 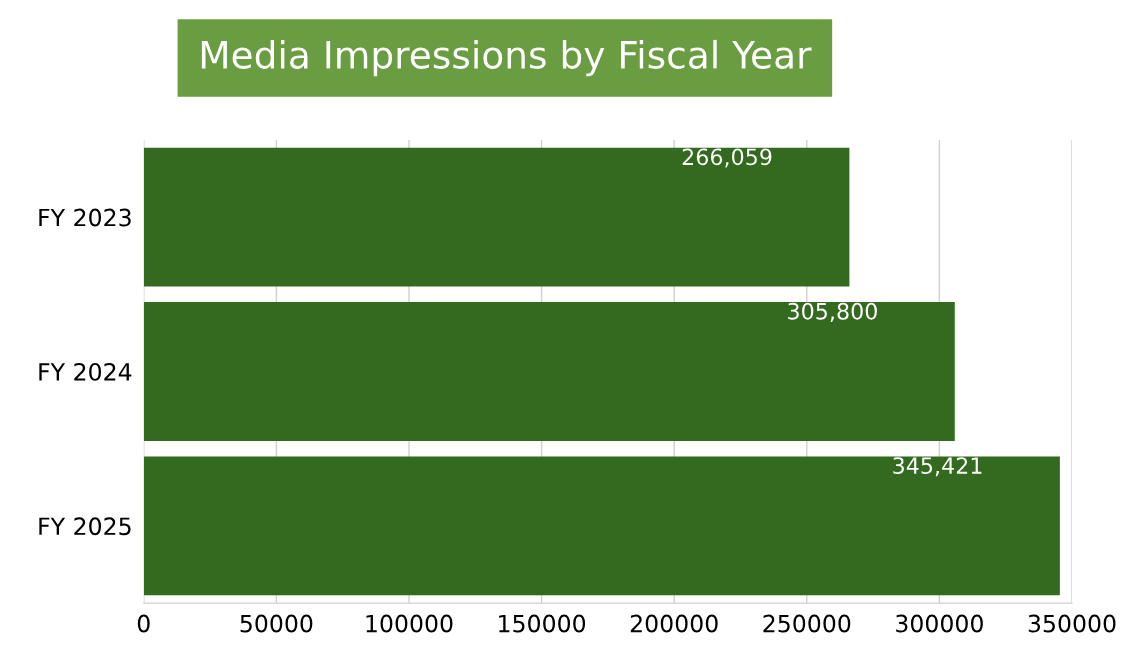 I want to click on x-tick-label: 300000, so click(x=939, y=623).